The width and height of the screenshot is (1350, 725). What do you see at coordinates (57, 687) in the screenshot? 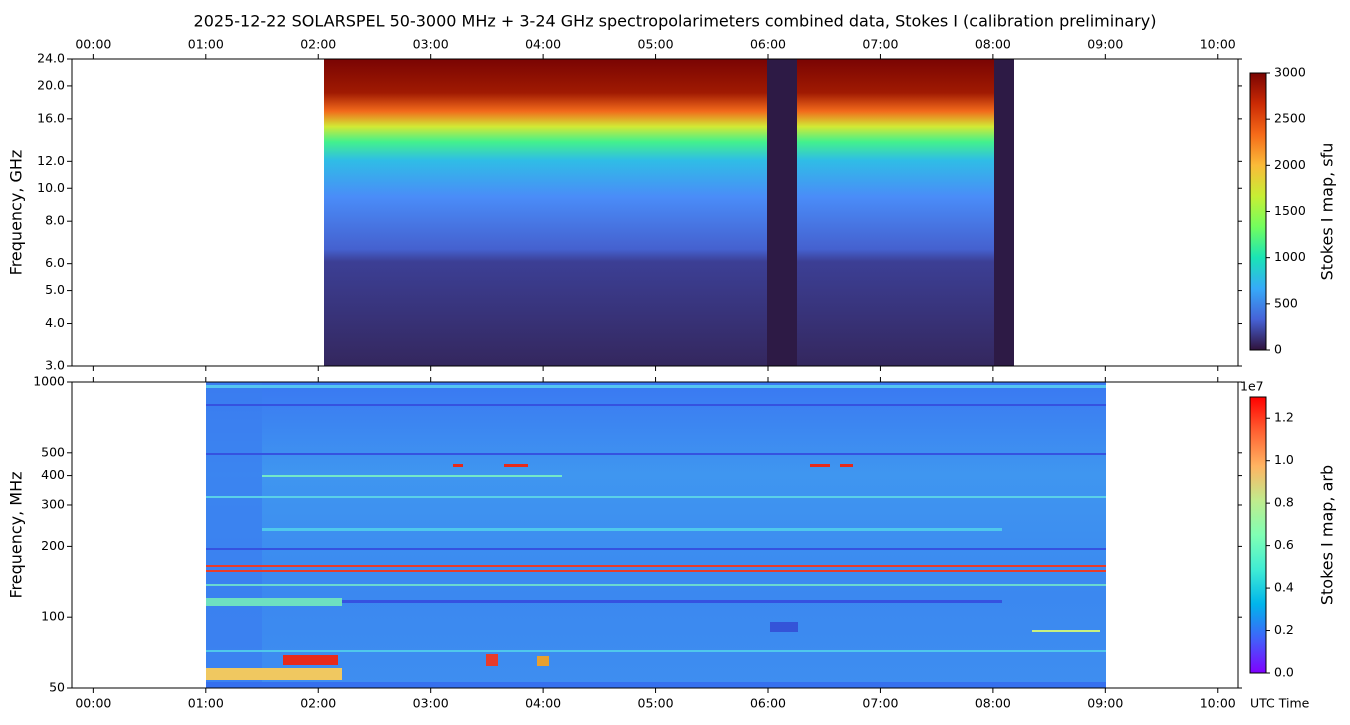
I see `y-tick-label: 50` at bounding box center [57, 687].